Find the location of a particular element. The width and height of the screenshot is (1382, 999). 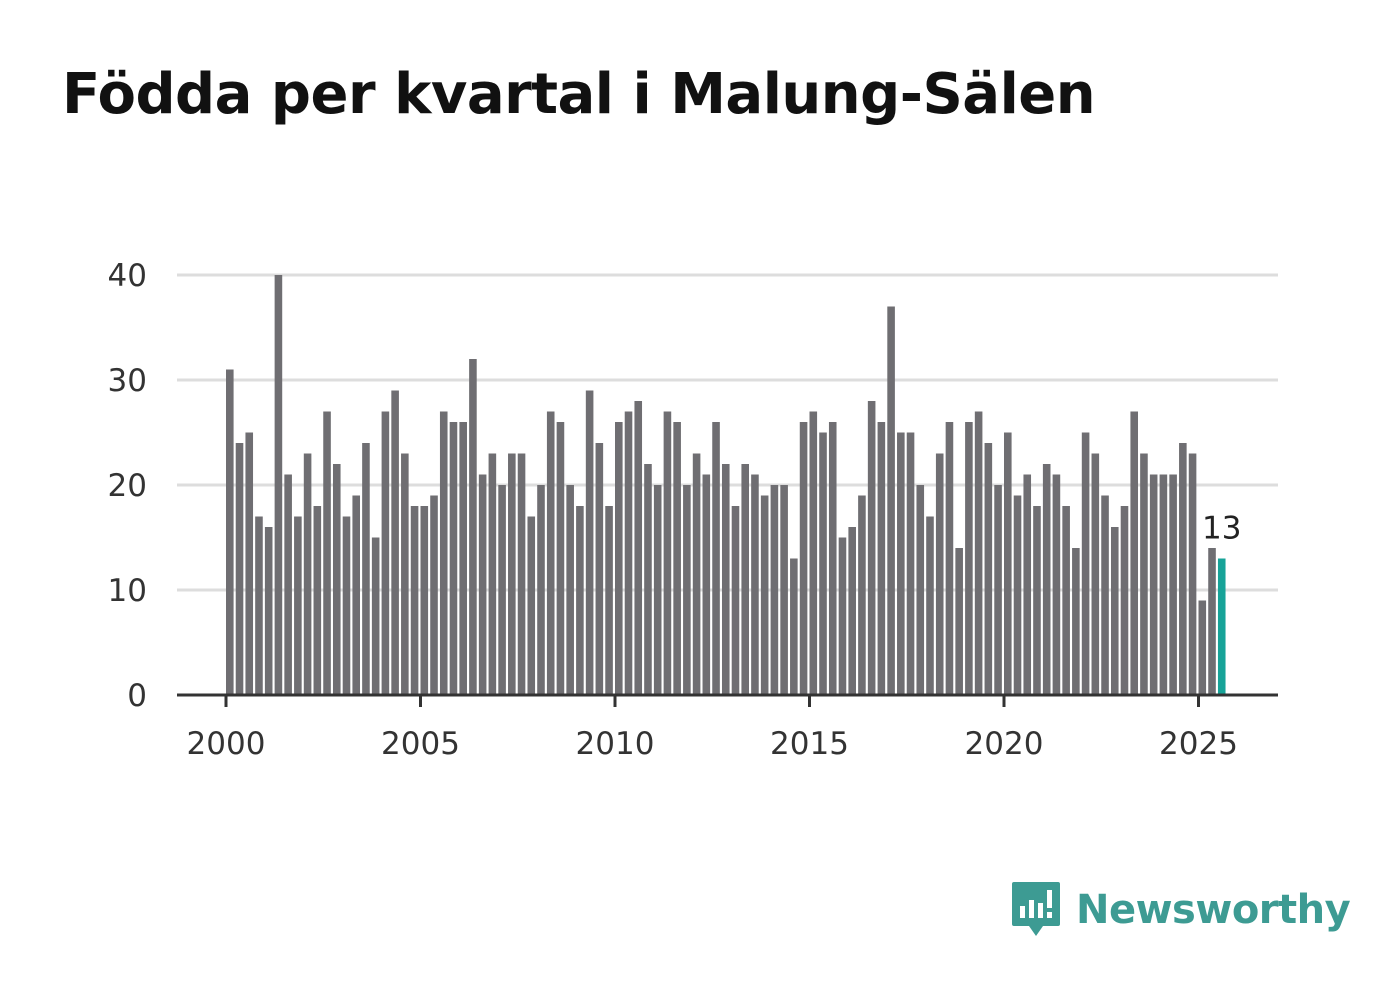

y-tick-label-30: 30 is located at coordinates (127, 381).